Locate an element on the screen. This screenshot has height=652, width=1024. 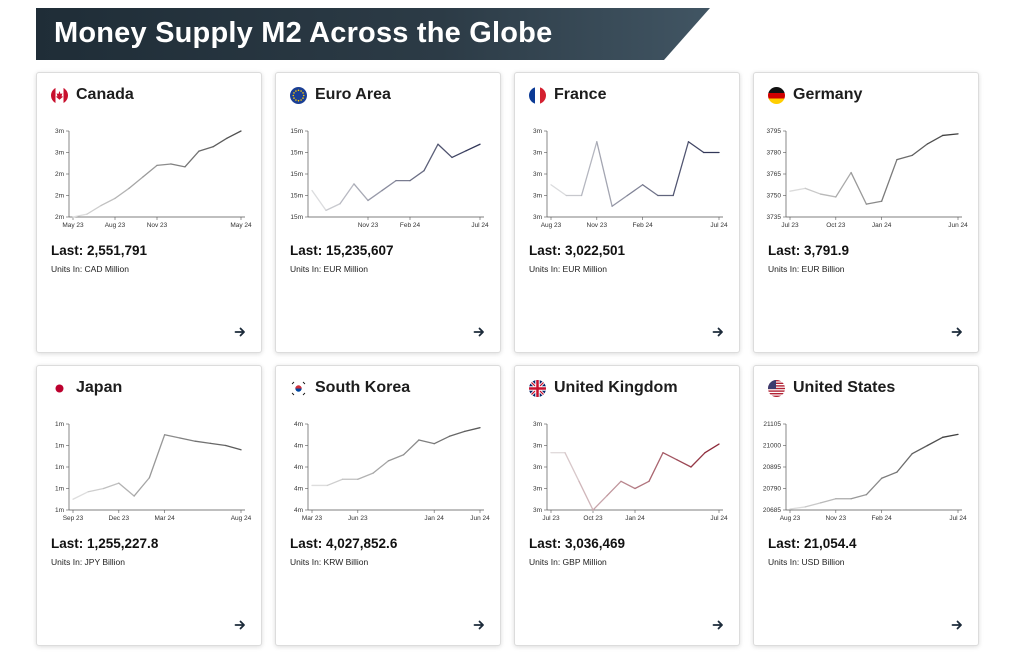
country-name: Euro Area is located at coordinates (353, 94).